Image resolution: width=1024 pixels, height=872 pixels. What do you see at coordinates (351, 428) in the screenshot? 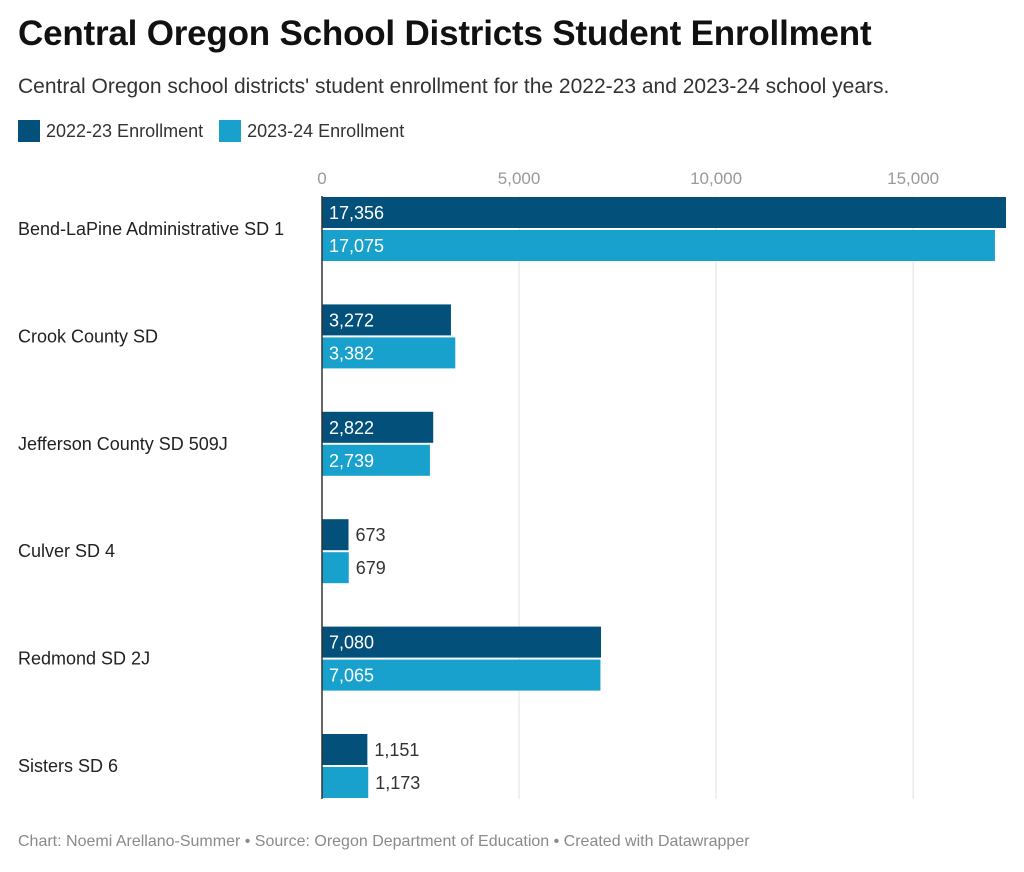
I see `data-label: 2,822` at bounding box center [351, 428].